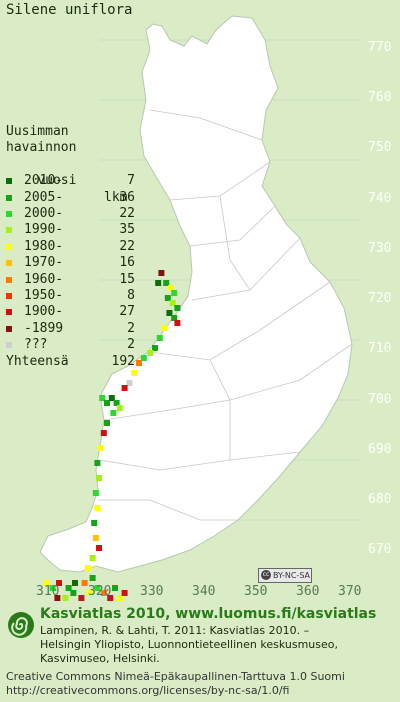 The image size is (400, 702). I want to click on y-tick-label: 740, so click(380, 198).